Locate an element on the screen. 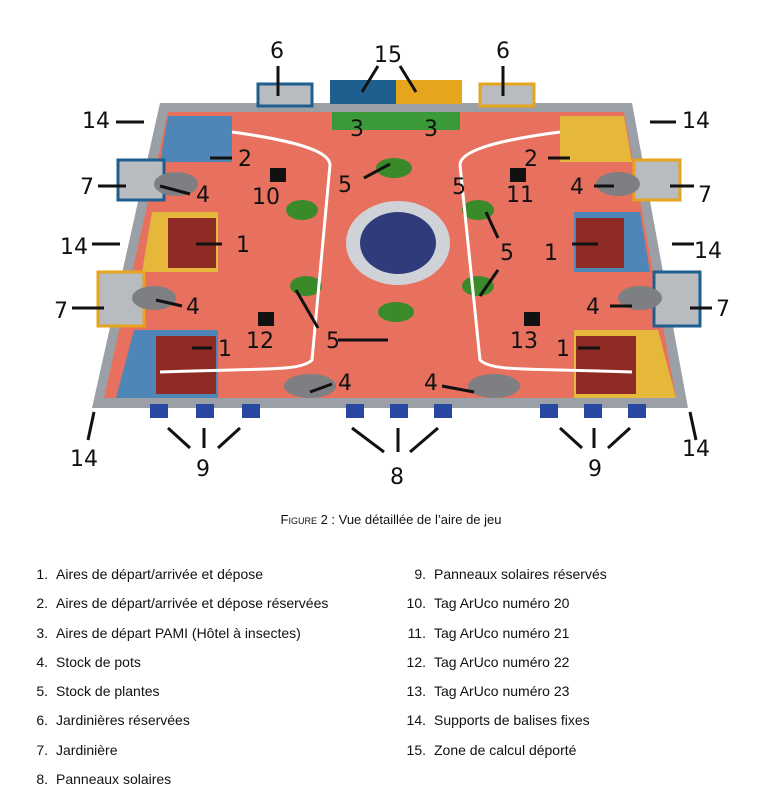 The height and width of the screenshot is (807, 782). legend-item: 6. Jardinières réservées is located at coordinates (113, 720).